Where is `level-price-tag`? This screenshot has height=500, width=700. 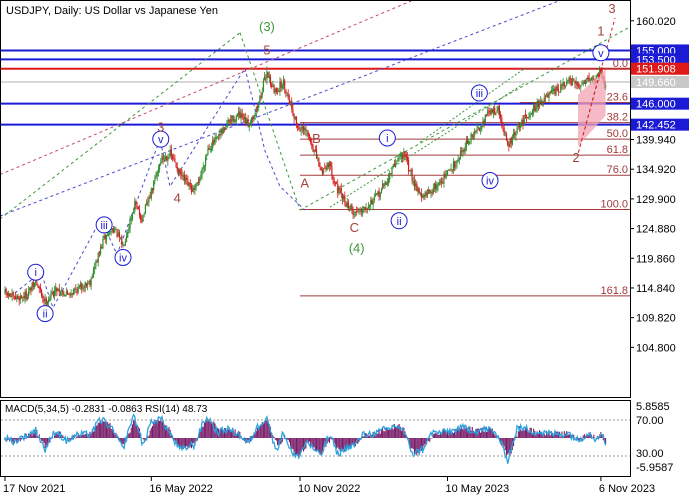 level-price-tag is located at coordinates (660, 59).